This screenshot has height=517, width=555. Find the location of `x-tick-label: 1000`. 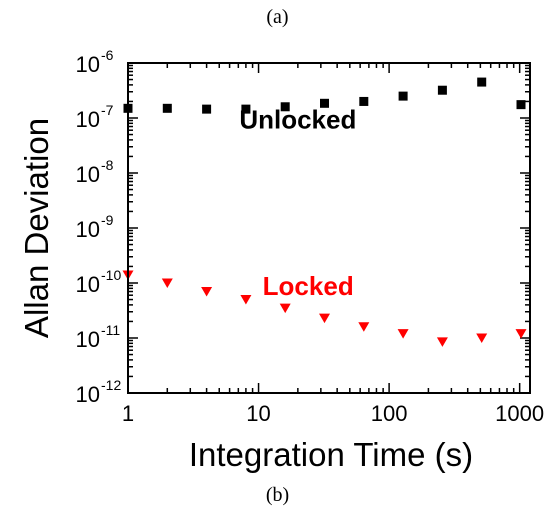

x-tick-label: 1000 is located at coordinates (519, 413).